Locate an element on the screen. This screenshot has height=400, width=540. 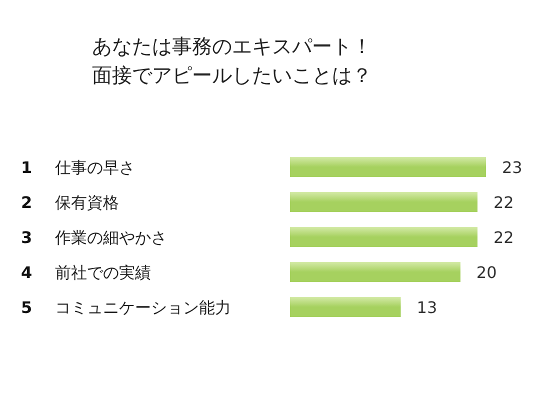
y-tick-label: 前社での実績 is located at coordinates (103, 272).